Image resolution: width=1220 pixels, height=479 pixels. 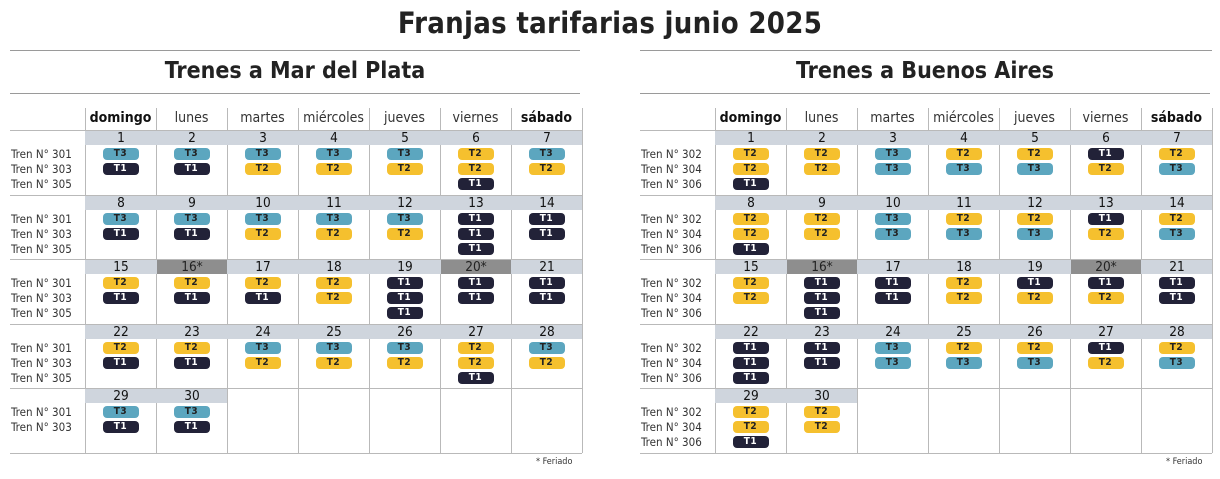 I want to click on train-label: Tren N° 305, so click(x=41, y=248).